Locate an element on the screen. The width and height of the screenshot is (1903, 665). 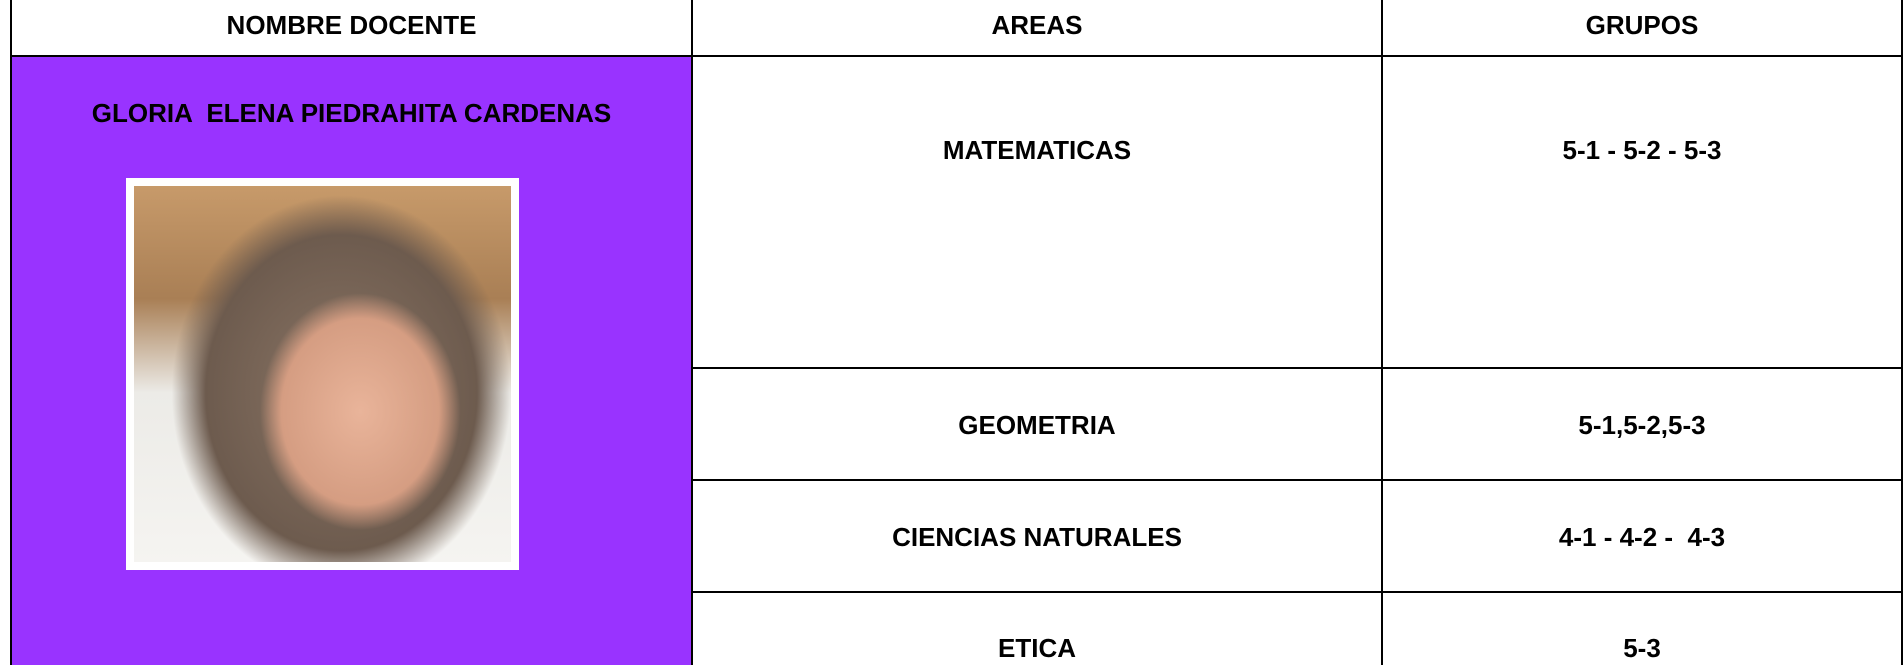
area-text: CIENCIAS NATURALES is located at coordinates (1037, 537).